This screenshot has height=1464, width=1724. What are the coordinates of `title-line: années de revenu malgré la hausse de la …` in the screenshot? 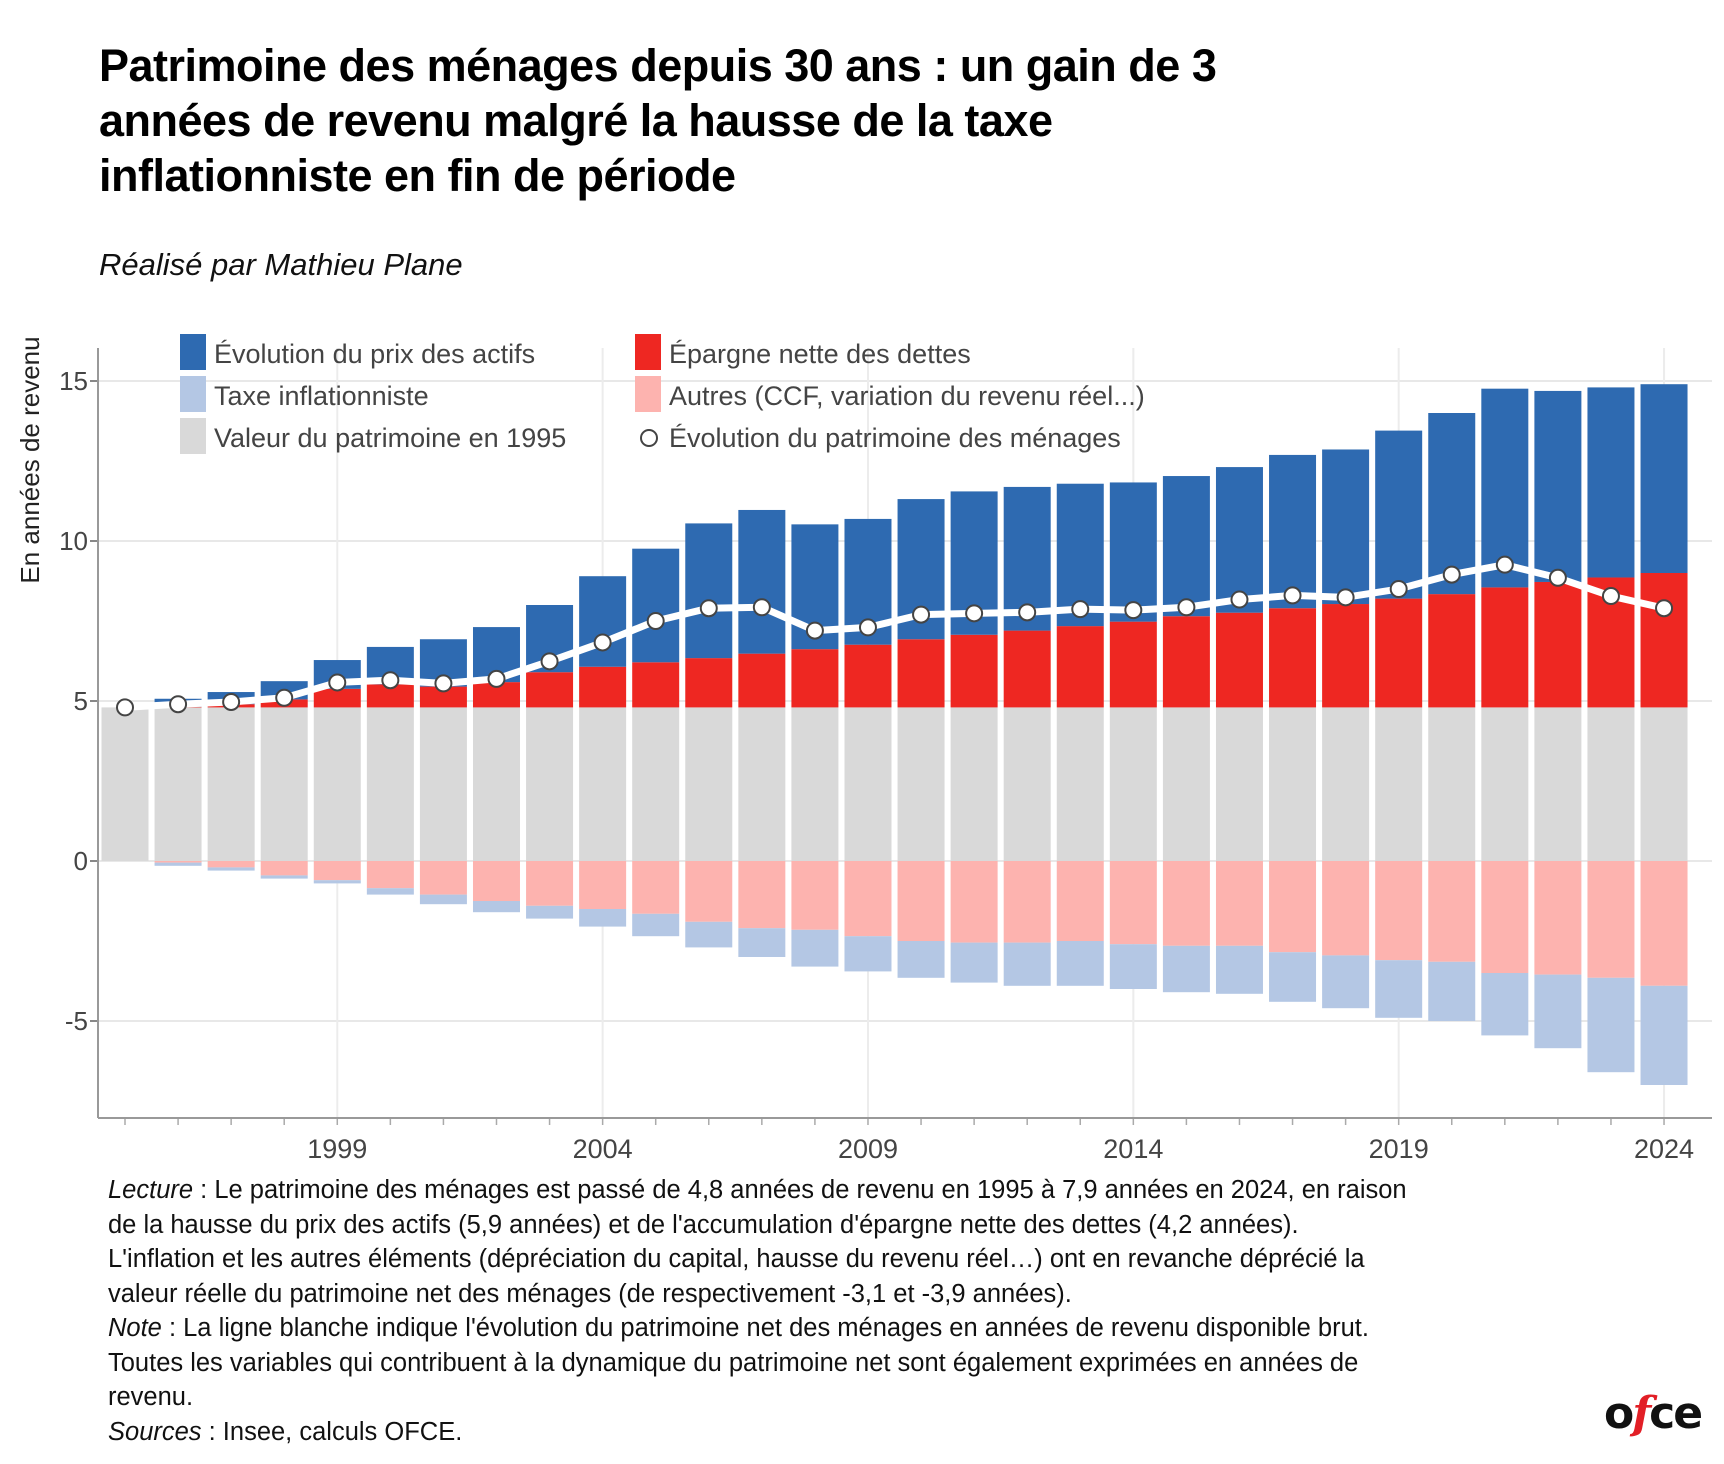 It's located at (576, 120).